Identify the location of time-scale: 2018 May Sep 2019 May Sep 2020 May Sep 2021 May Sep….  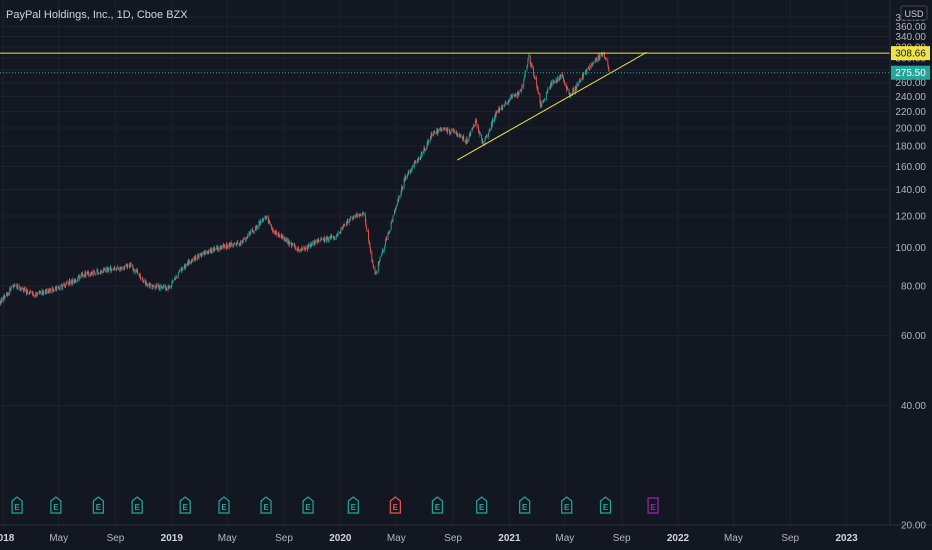
(429, 538).